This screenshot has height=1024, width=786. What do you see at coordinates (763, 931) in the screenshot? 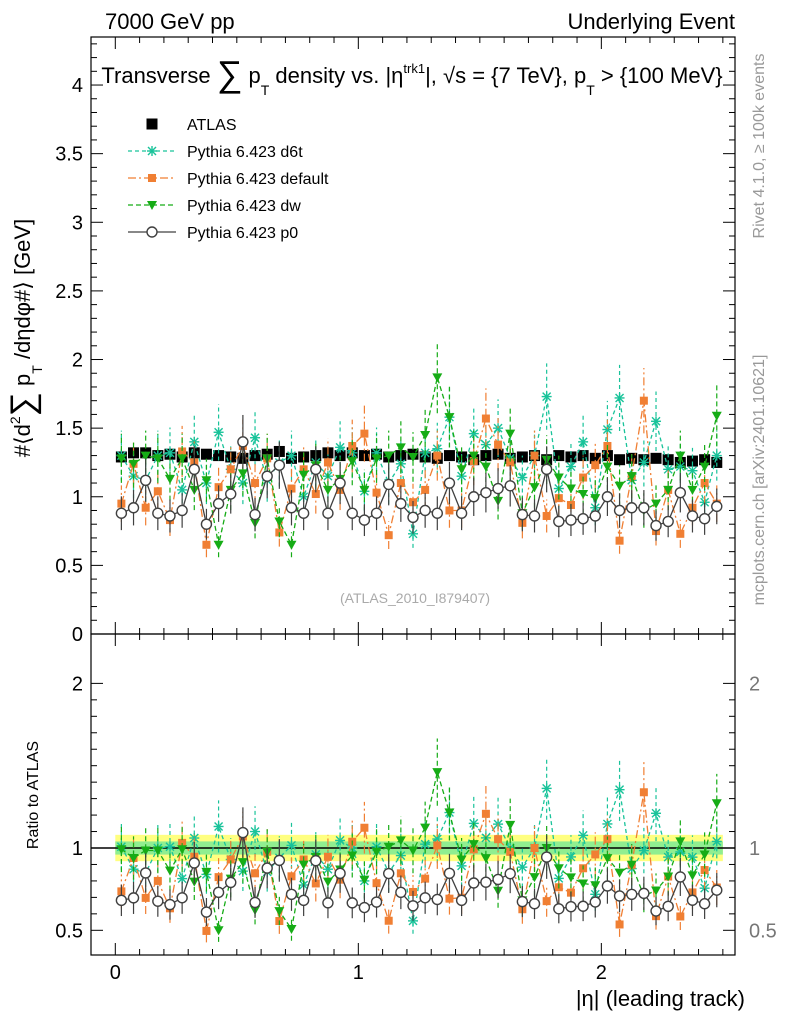
I see `ratio-y-tick-label-right: 0.5` at bounding box center [763, 931].